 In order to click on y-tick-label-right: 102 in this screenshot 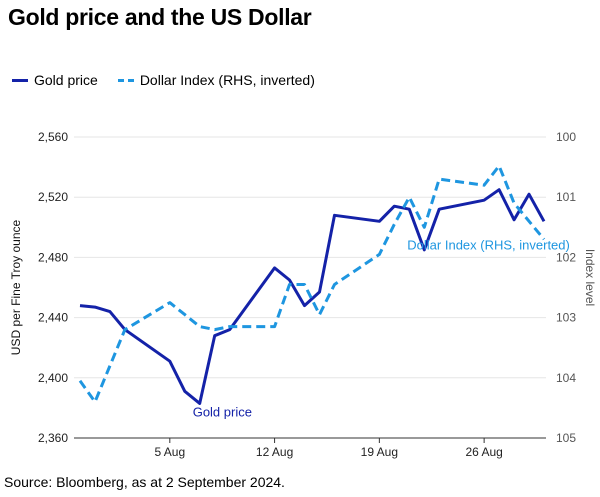, I will do `click(566, 257)`.